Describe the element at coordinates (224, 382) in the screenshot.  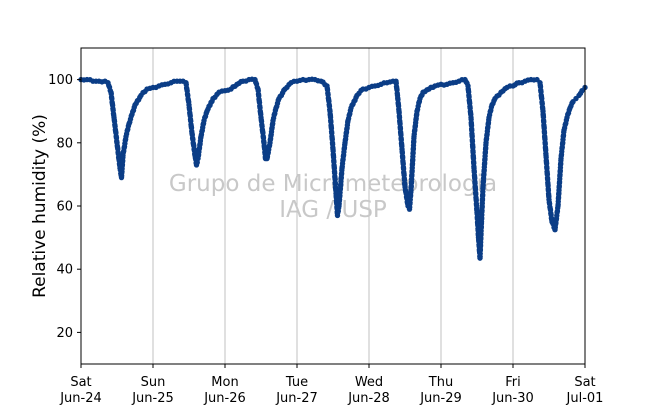
I see `x-tick-day-label: Mon` at that location.